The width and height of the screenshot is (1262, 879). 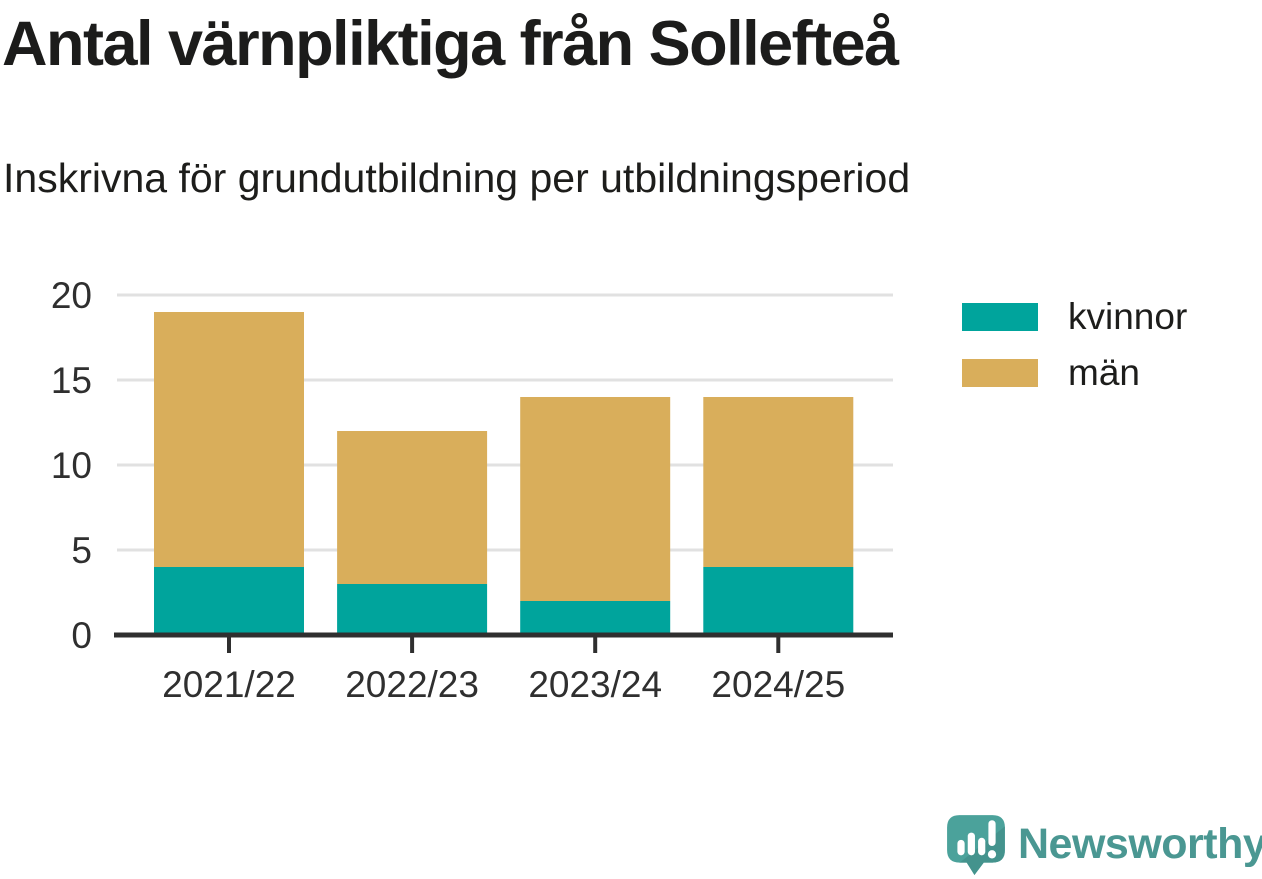 What do you see at coordinates (1000, 373) in the screenshot?
I see `legend-swatch-man` at bounding box center [1000, 373].